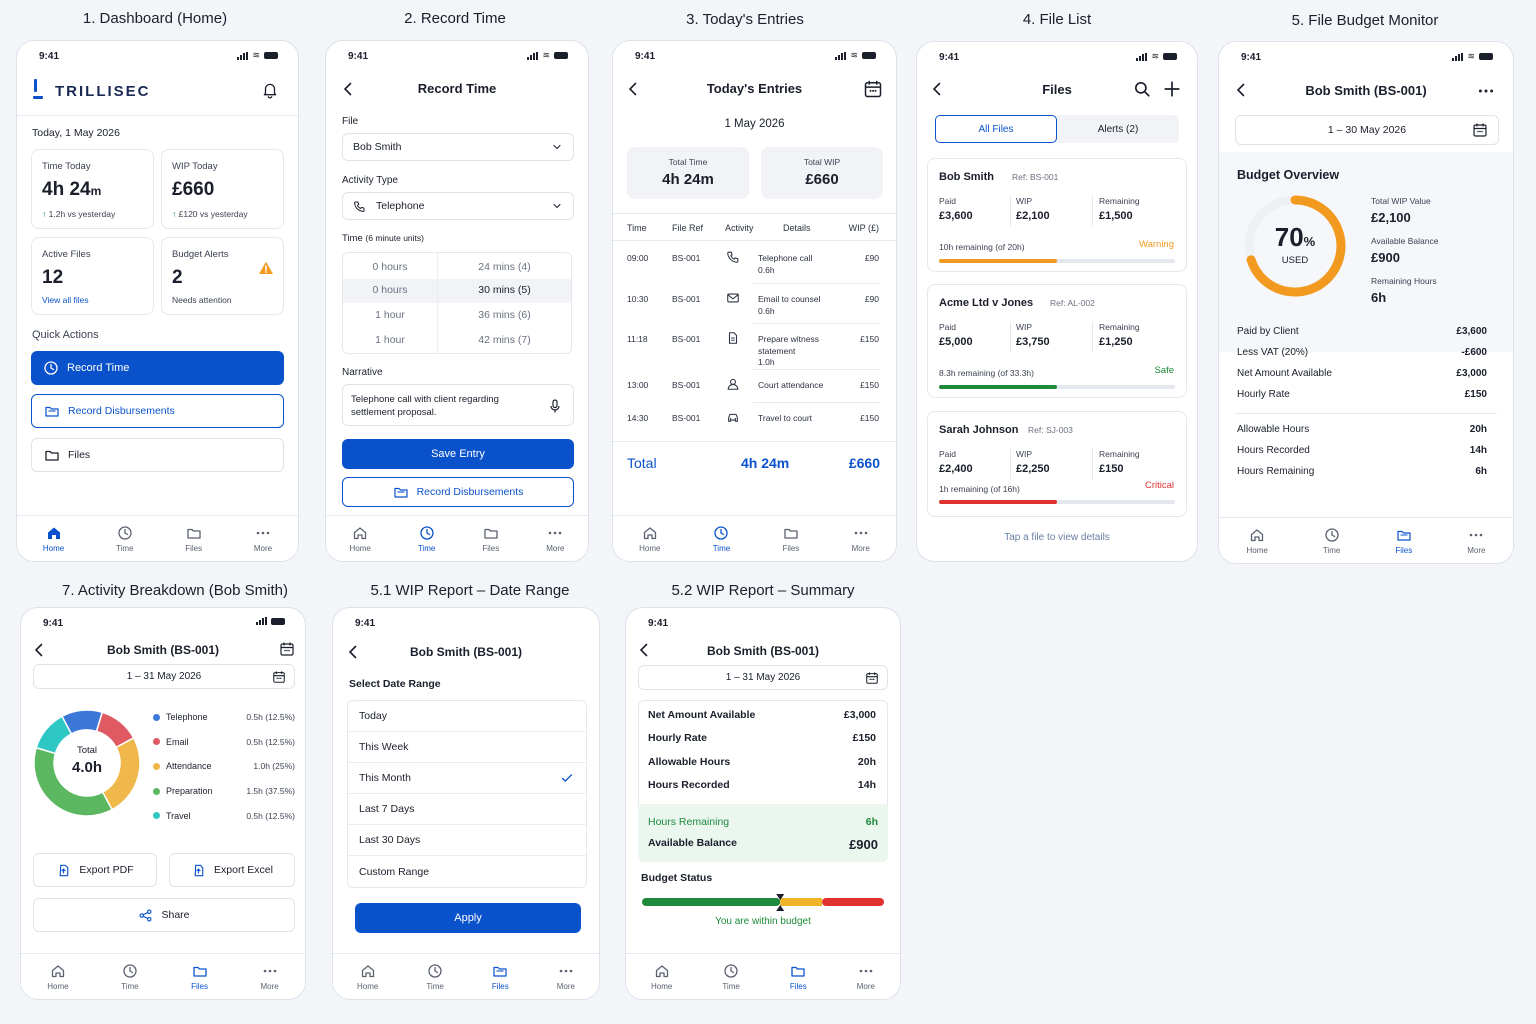 Image resolution: width=1536 pixels, height=1024 pixels. What do you see at coordinates (175, 915) in the screenshot?
I see `share-label: Share` at bounding box center [175, 915].